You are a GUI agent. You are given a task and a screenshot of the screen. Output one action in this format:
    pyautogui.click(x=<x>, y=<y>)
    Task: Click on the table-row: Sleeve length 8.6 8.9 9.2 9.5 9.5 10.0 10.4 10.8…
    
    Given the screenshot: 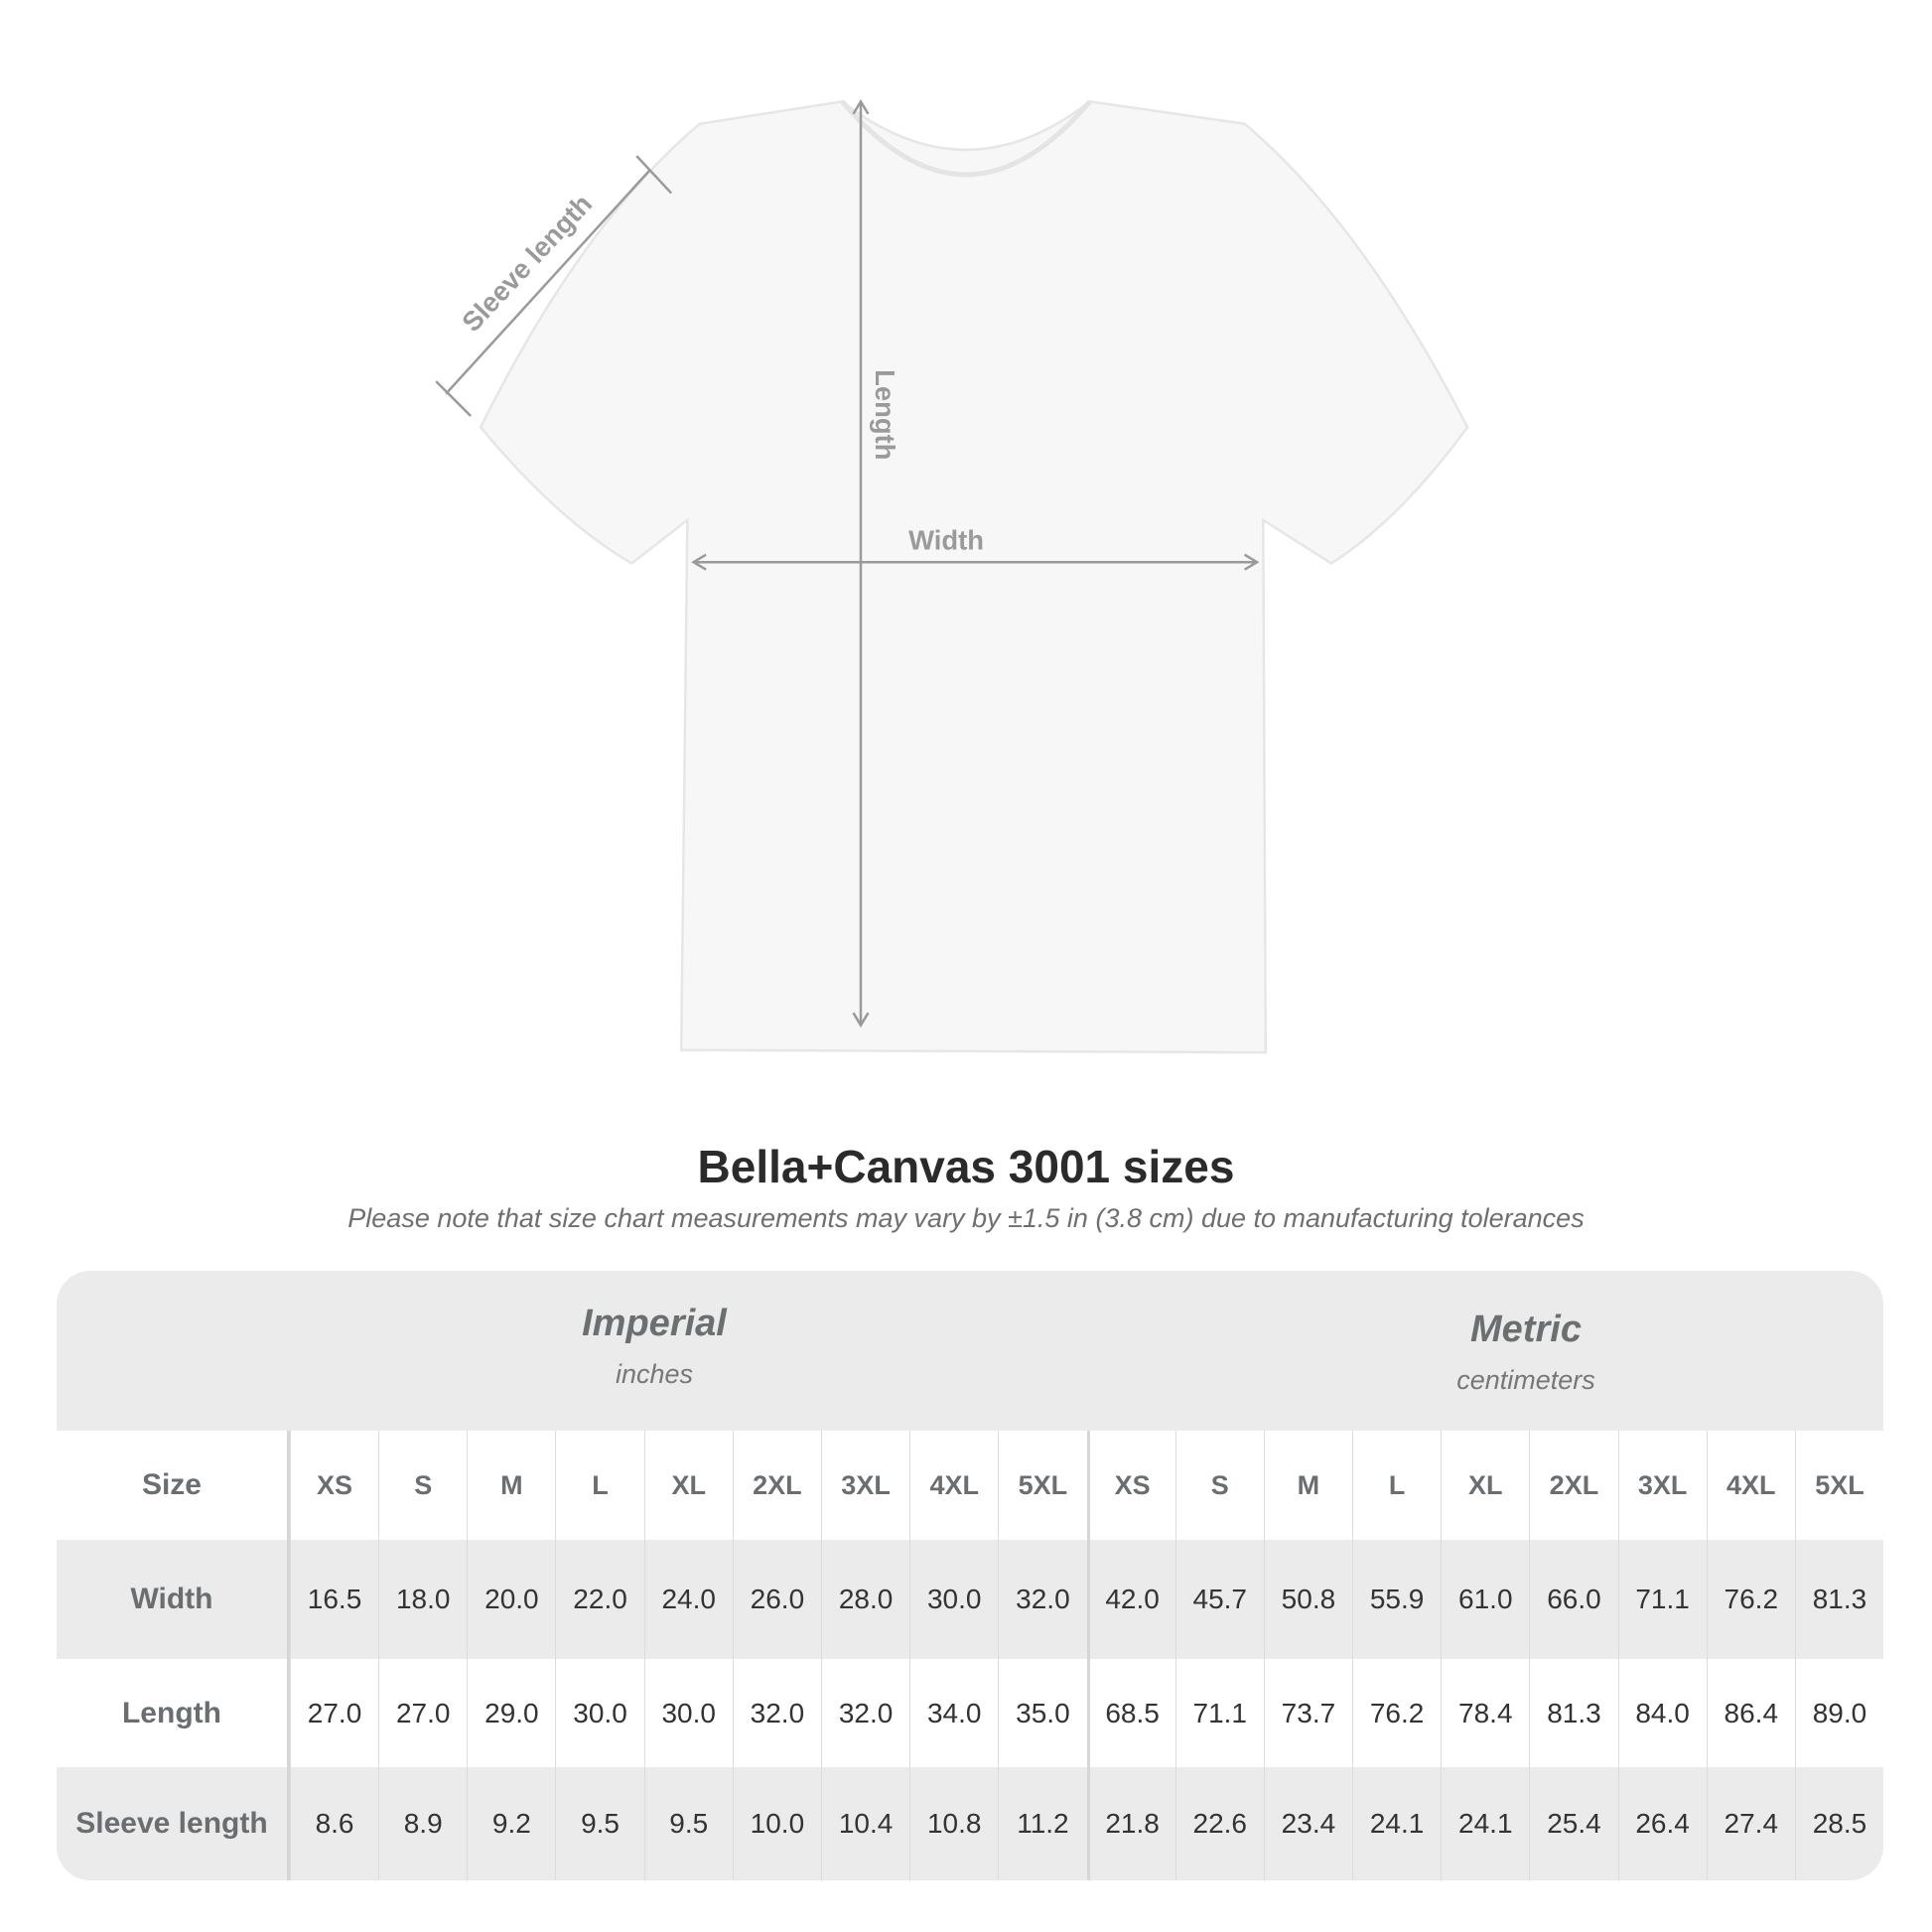 What is the action you would take?
    pyautogui.click(x=970, y=1823)
    